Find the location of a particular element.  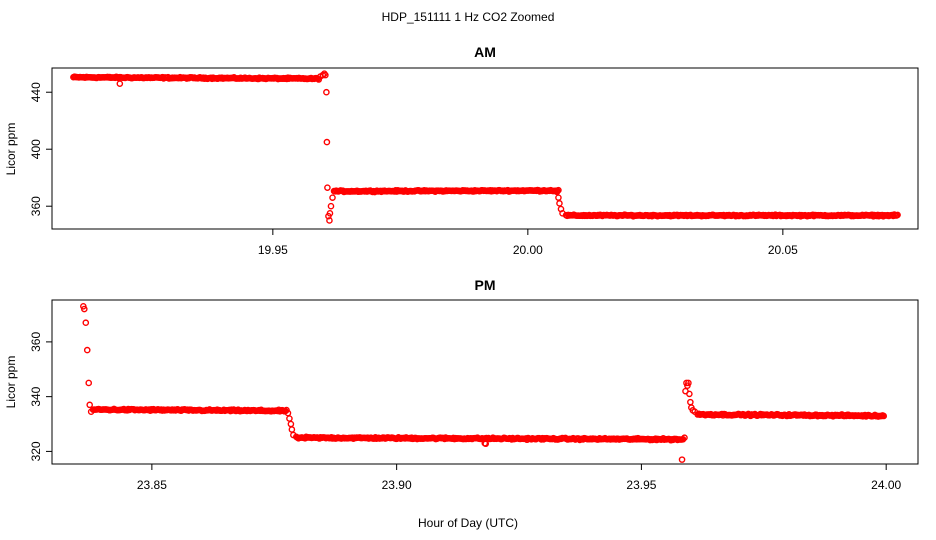

pm-panel-title: PM is located at coordinates (485, 285).